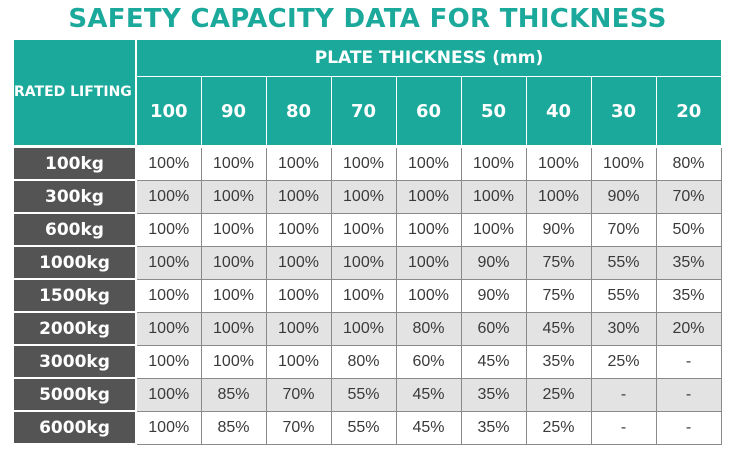 This screenshot has height=473, width=735. Describe the element at coordinates (75, 329) in the screenshot. I see `weight-label: 2000kg` at that location.